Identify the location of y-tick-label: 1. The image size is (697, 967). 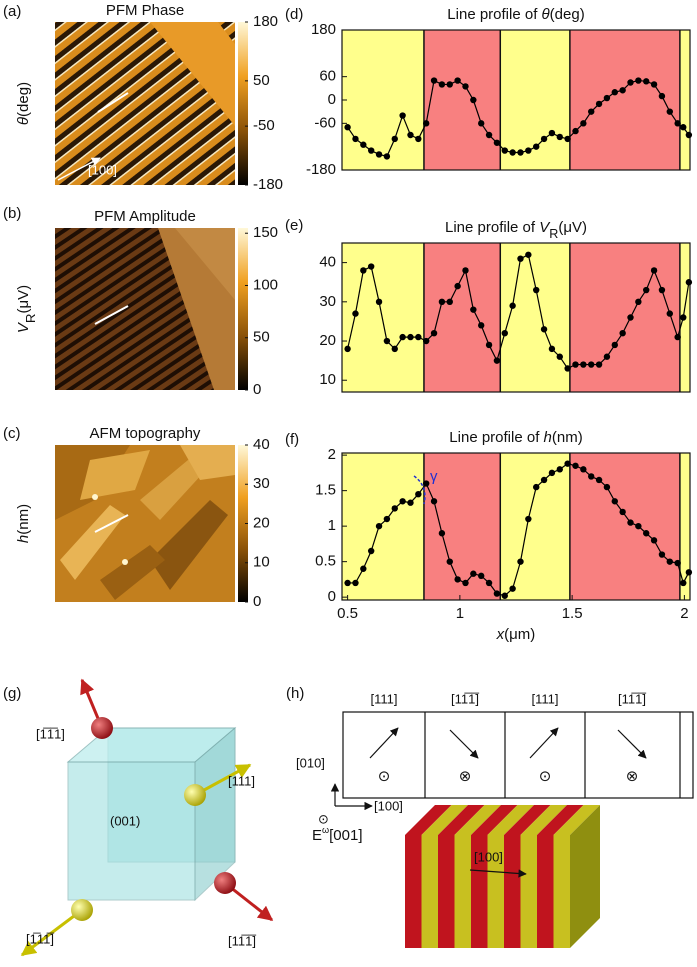
(332, 525).